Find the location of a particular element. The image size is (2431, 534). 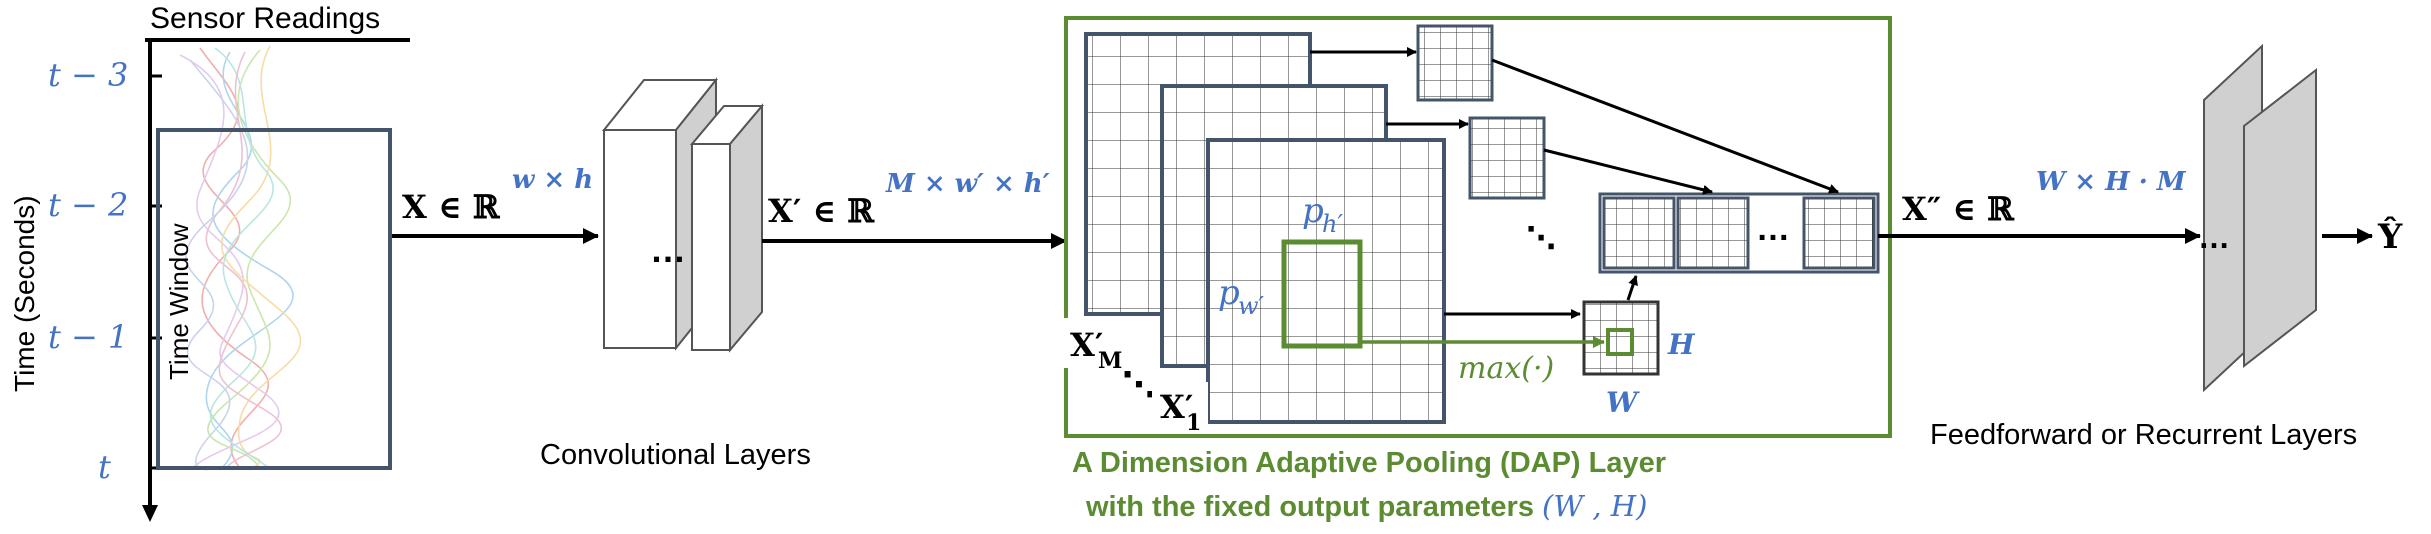

dap-title-line1: A Dimension Adaptive Pooling (DAP) Layer is located at coordinates (1369, 463).